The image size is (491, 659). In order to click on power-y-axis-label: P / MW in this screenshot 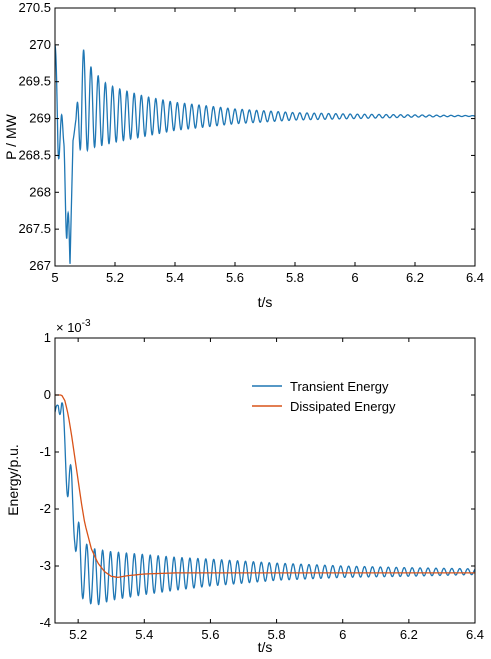, I will do `click(11, 136)`.